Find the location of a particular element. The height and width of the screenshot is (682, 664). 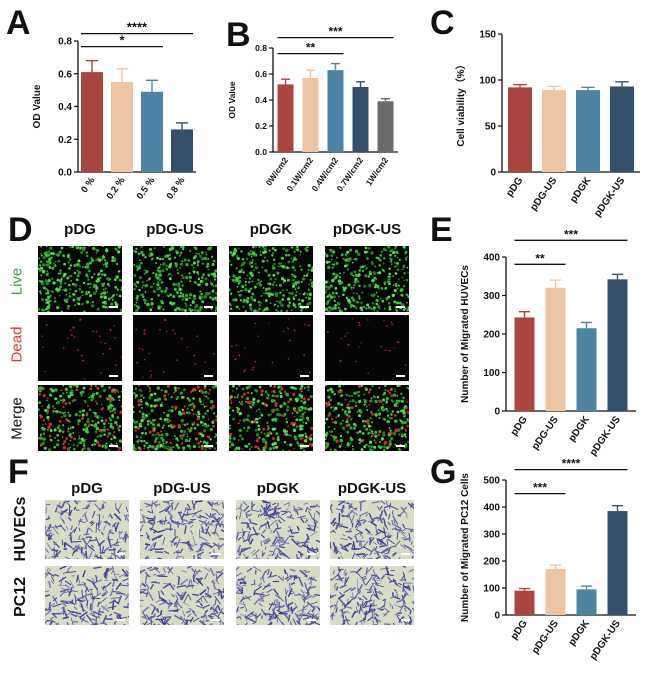

chart-b-ytick-label: 0.4 is located at coordinates (261, 100).